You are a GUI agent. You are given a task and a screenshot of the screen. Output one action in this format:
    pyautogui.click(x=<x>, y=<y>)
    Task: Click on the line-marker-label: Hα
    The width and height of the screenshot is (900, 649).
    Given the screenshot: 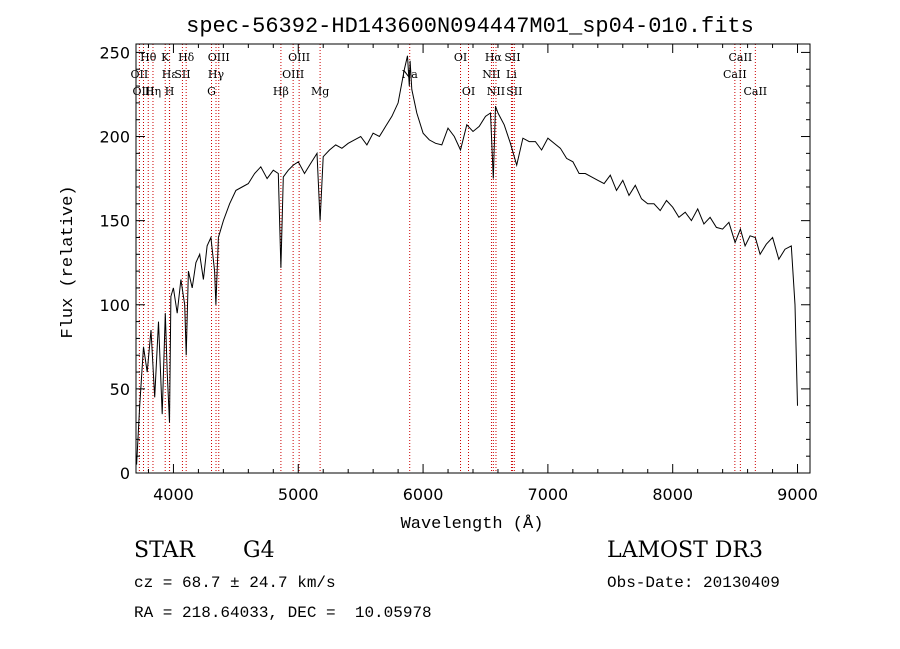 What is the action you would take?
    pyautogui.click(x=494, y=57)
    